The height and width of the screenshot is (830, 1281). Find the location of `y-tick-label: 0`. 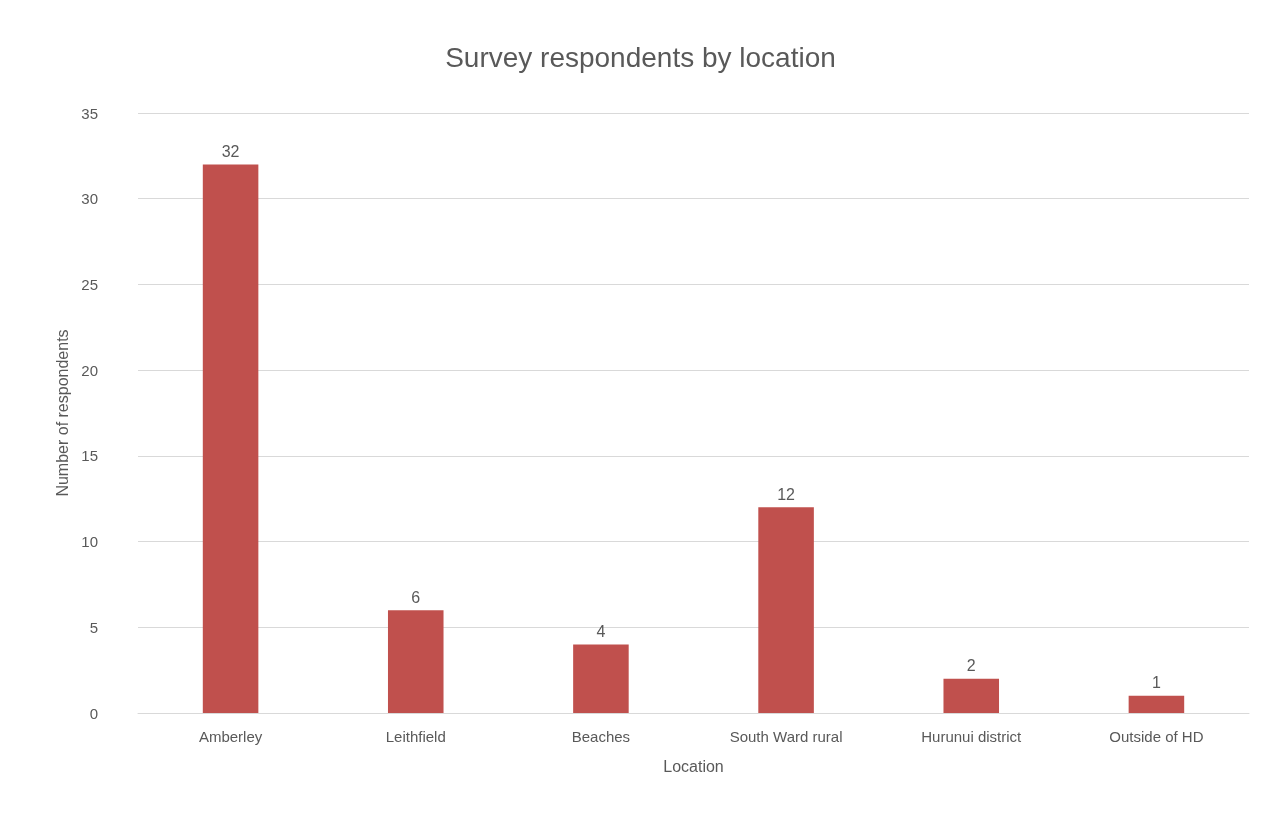

y-tick-label: 0 is located at coordinates (93, 713).